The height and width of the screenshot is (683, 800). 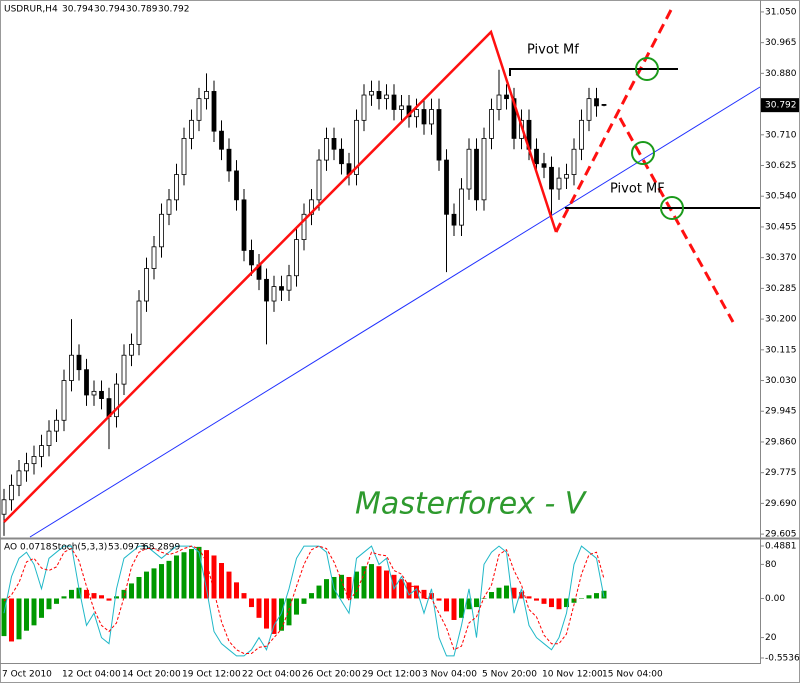 I want to click on annotation: Pivot Mf, so click(x=553, y=50).